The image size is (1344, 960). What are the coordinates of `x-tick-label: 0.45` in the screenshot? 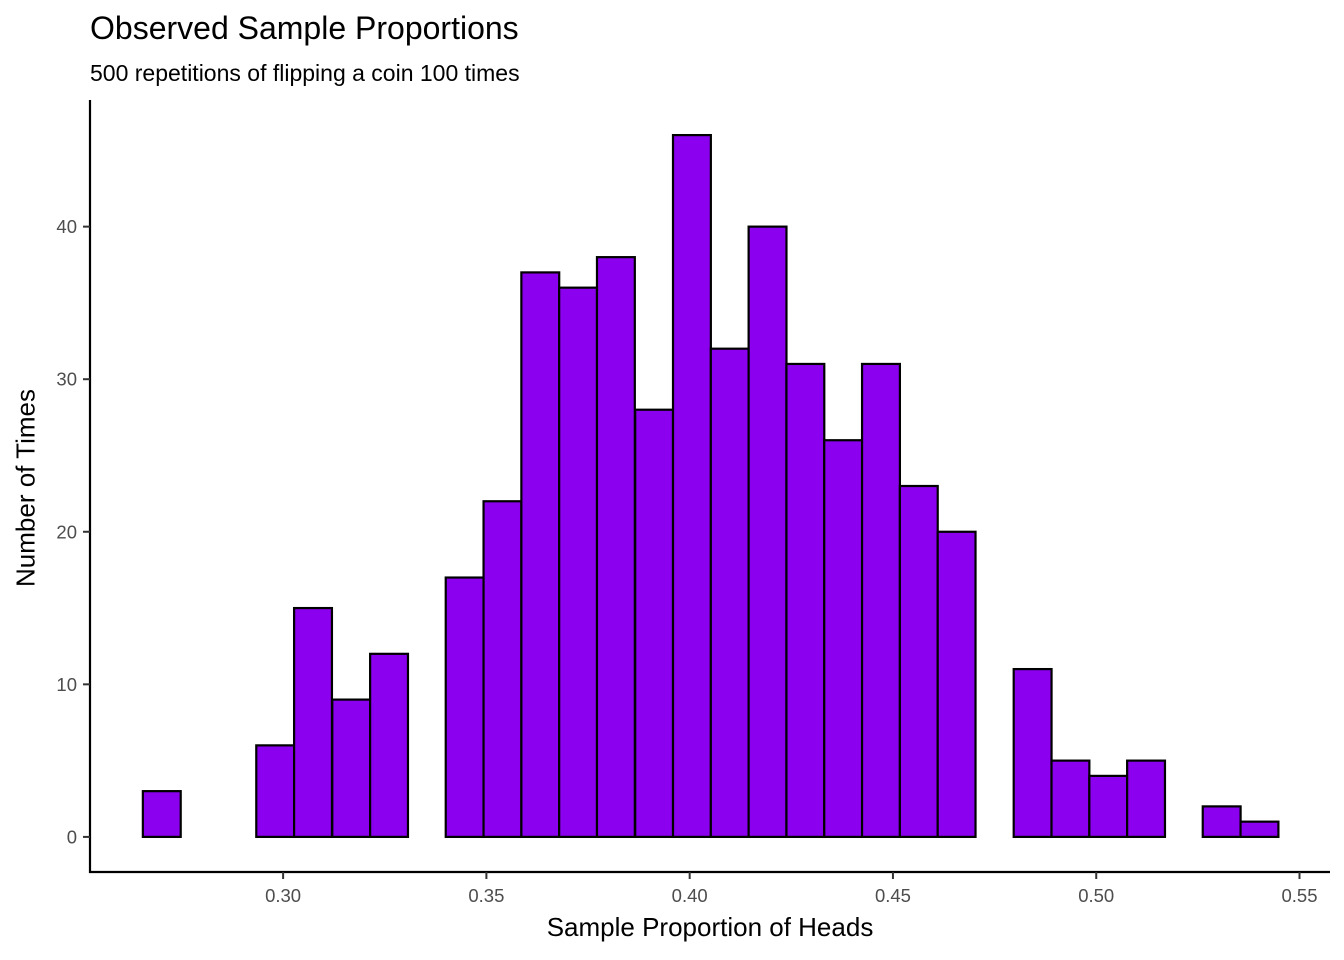 It's located at (893, 895).